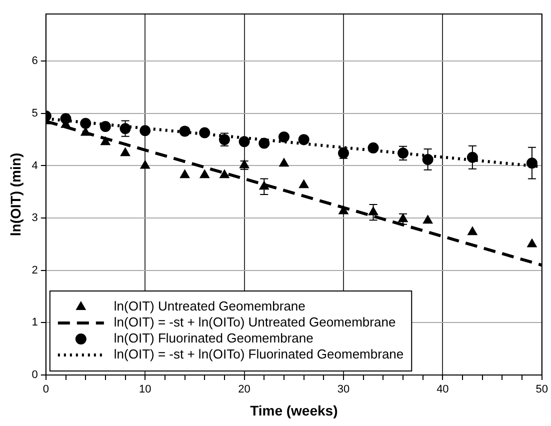  What do you see at coordinates (442, 390) in the screenshot?
I see `x-tick-label: 40` at bounding box center [442, 390].